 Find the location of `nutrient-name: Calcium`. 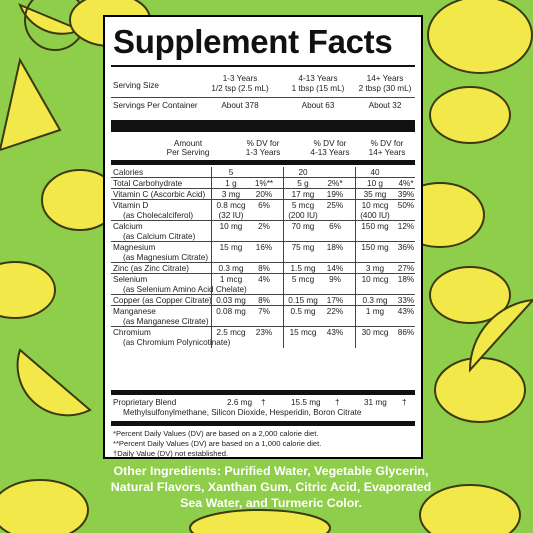

nutrient-name: Calcium is located at coordinates (128, 226).